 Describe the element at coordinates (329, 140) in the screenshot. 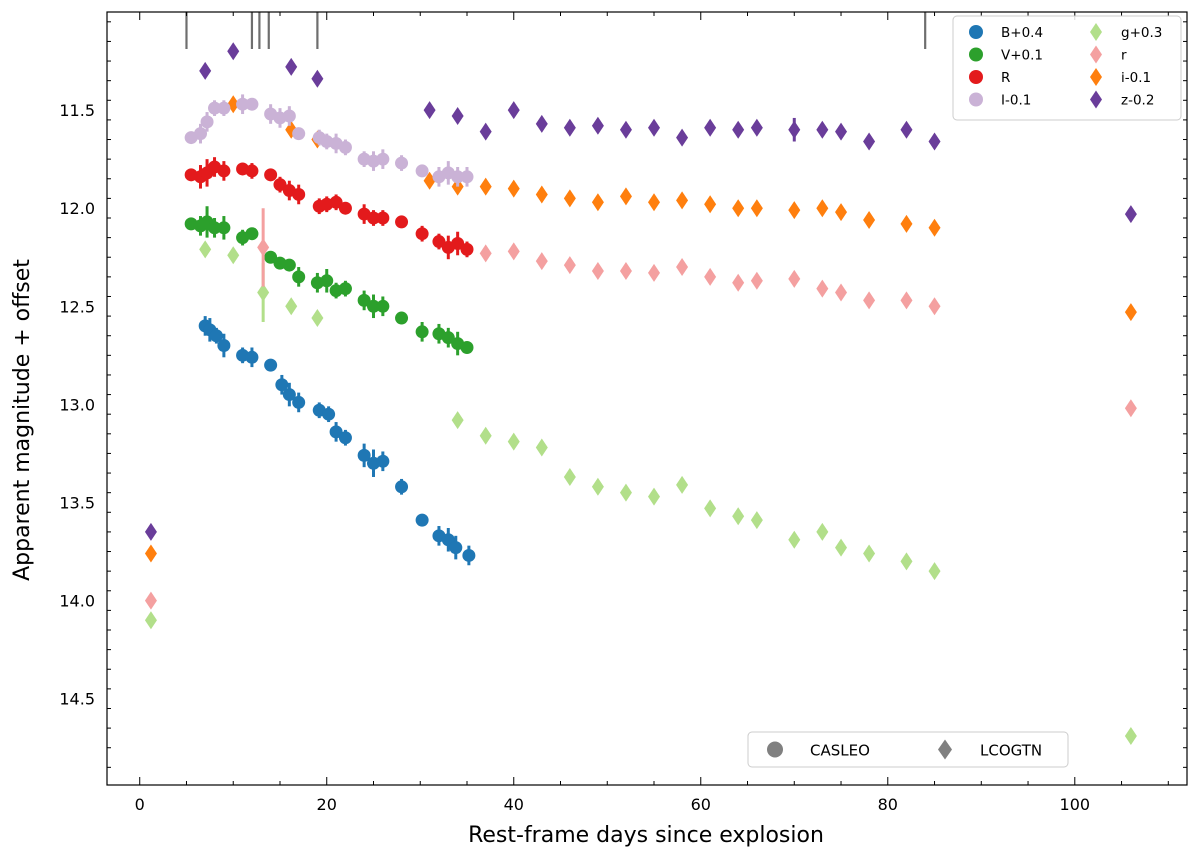

I see `series-I-0.1` at that location.